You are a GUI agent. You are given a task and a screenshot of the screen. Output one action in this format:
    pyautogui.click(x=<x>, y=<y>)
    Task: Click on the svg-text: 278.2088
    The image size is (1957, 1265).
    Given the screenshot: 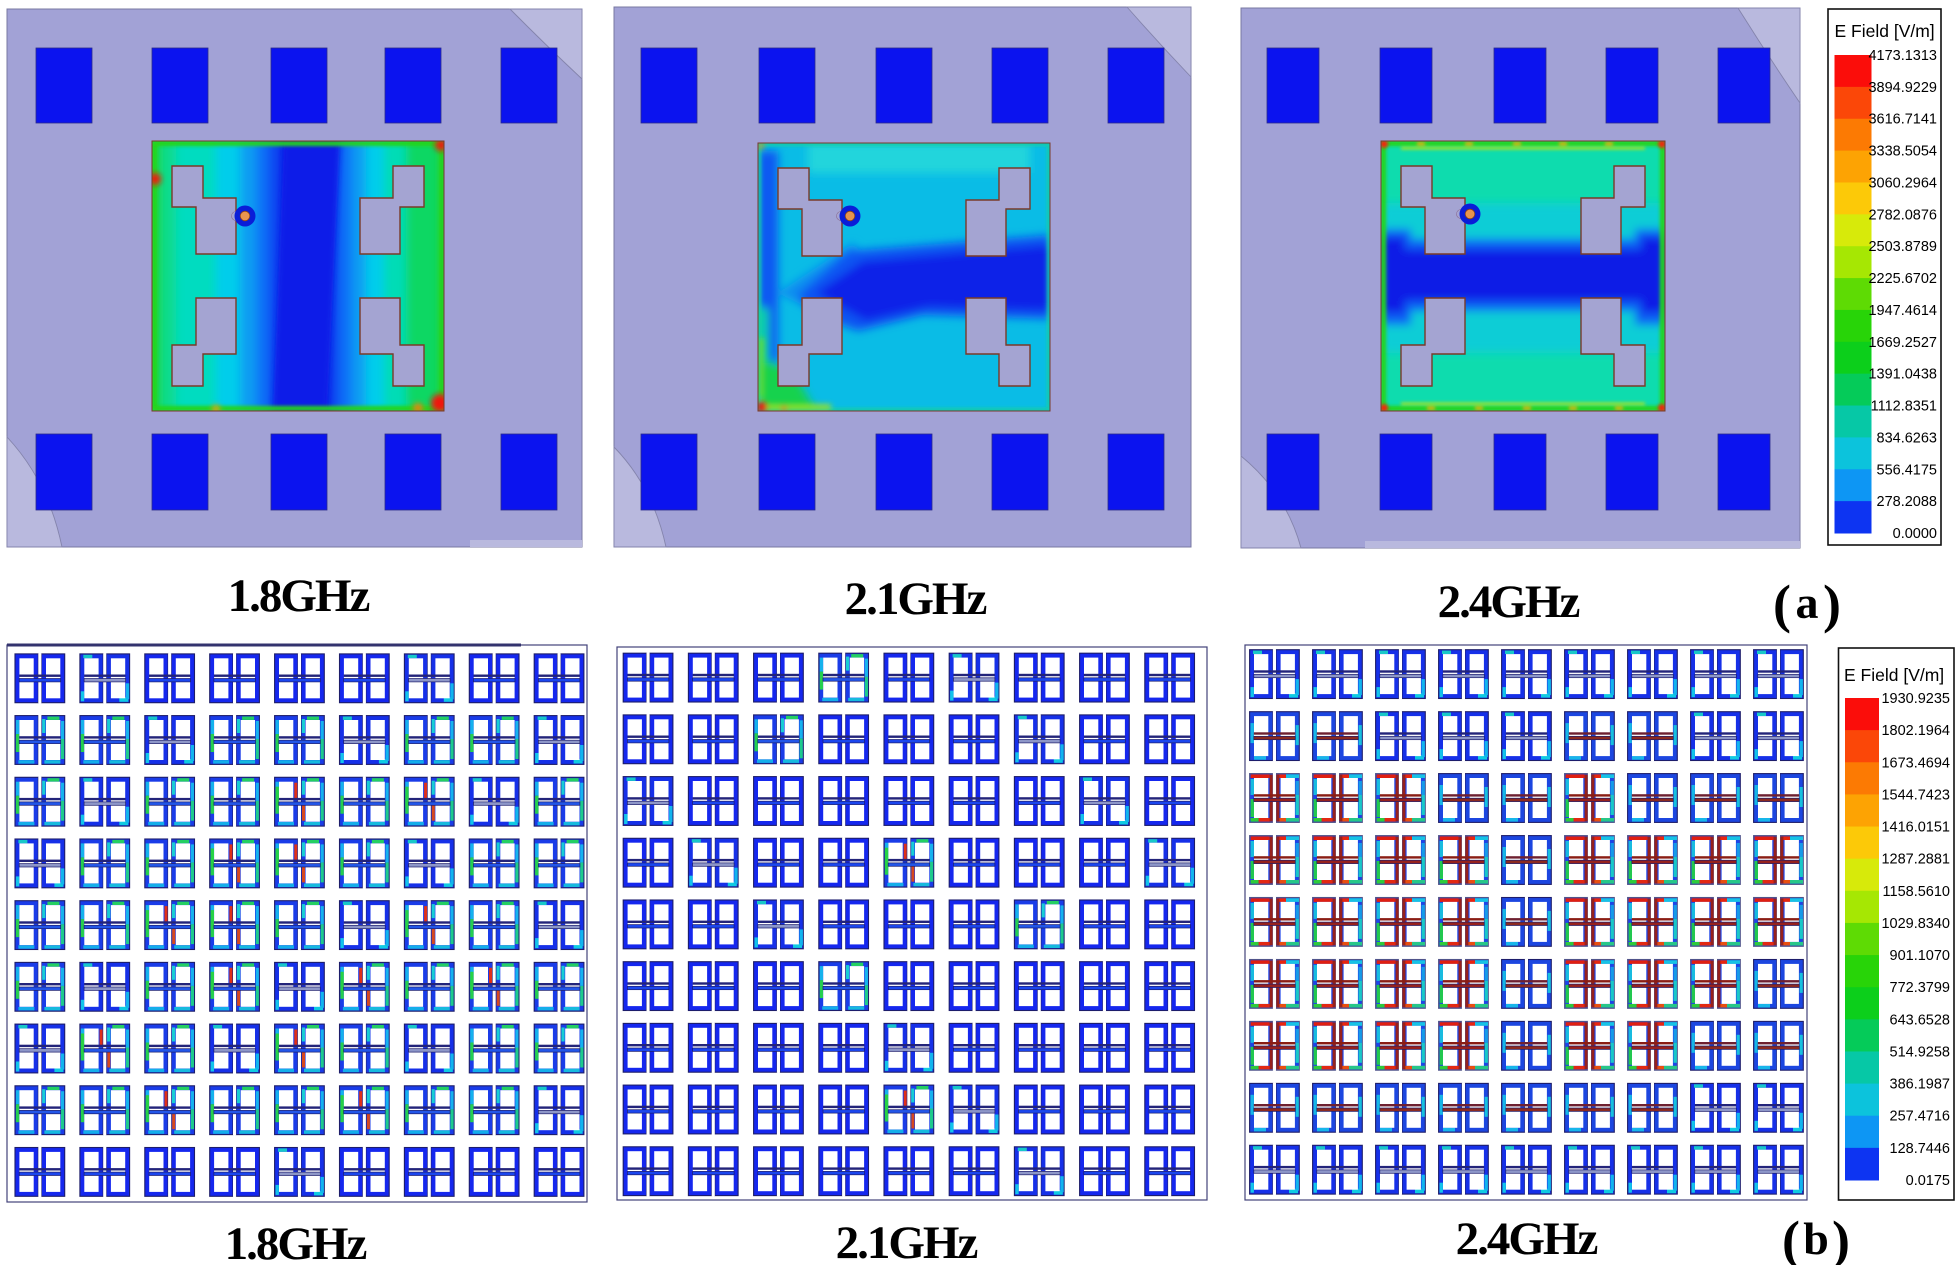 What is the action you would take?
    pyautogui.click(x=1907, y=502)
    